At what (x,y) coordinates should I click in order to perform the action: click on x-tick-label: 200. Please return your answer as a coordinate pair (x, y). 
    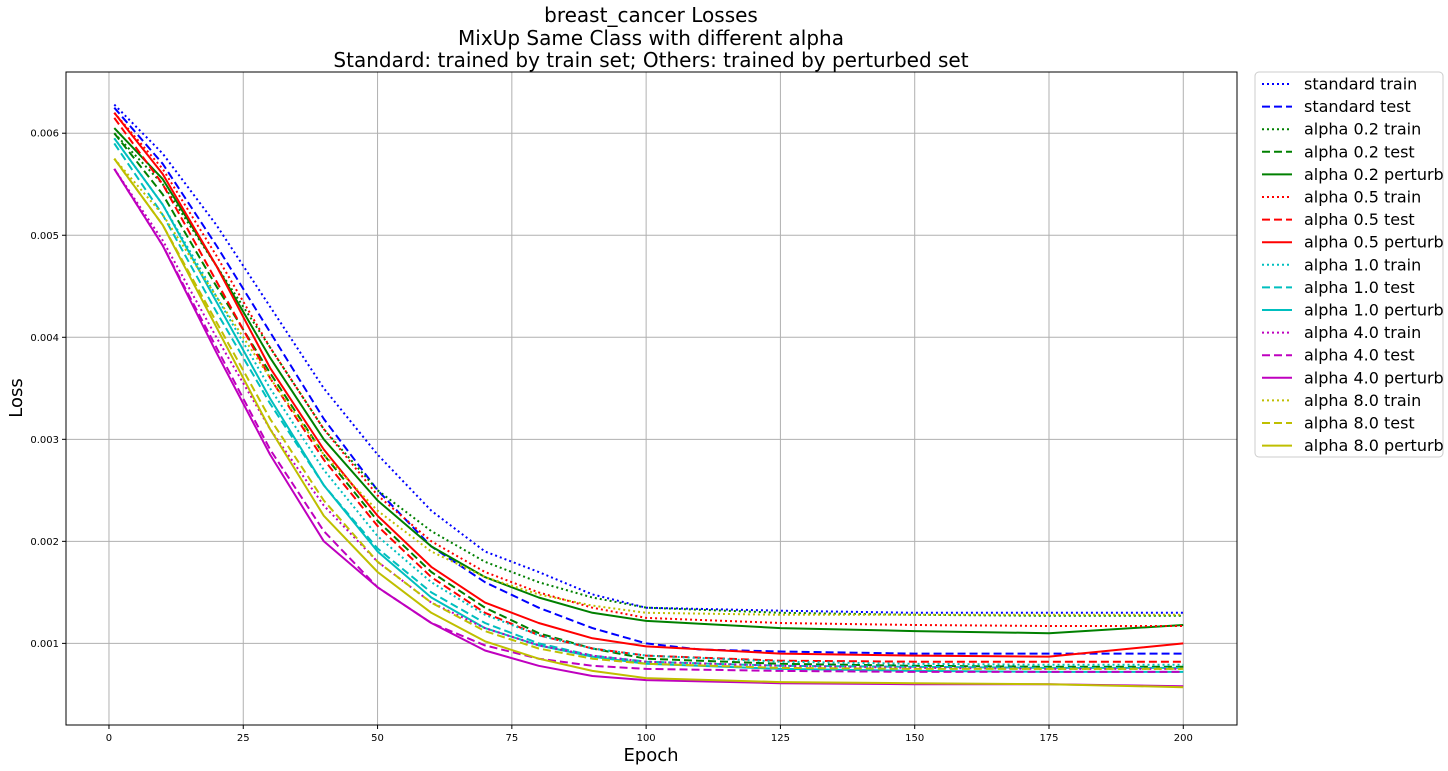
    Looking at the image, I should click on (1183, 738).